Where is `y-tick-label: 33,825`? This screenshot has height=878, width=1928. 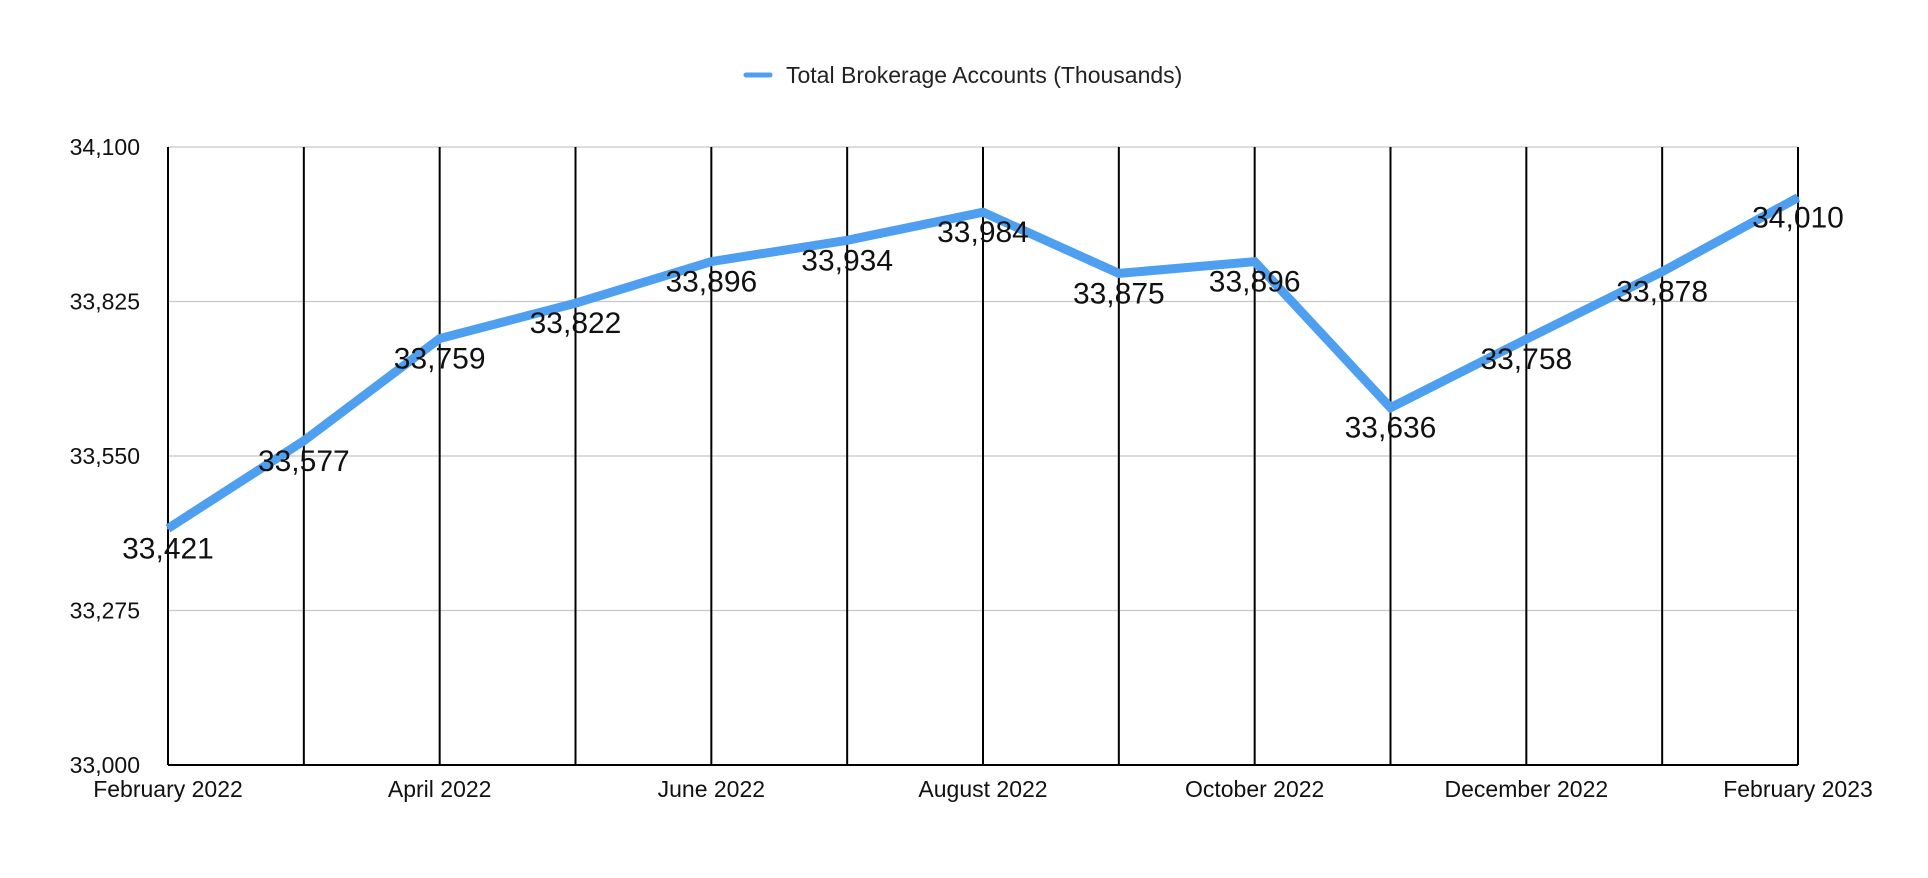 y-tick-label: 33,825 is located at coordinates (105, 302).